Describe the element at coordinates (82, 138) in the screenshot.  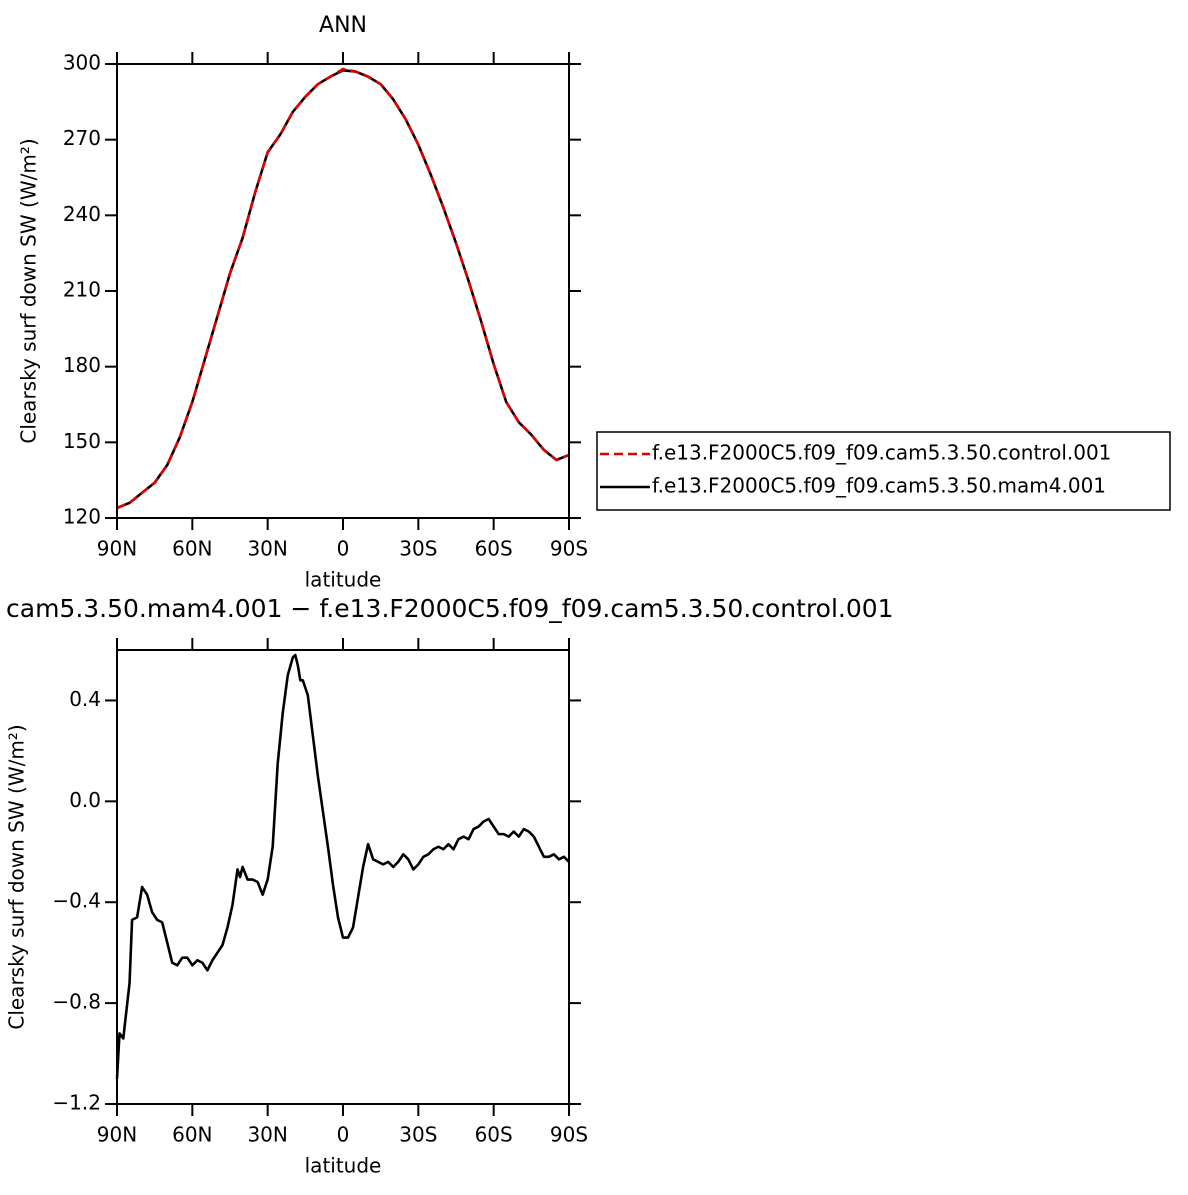
I see `y-tick-label: 270` at that location.